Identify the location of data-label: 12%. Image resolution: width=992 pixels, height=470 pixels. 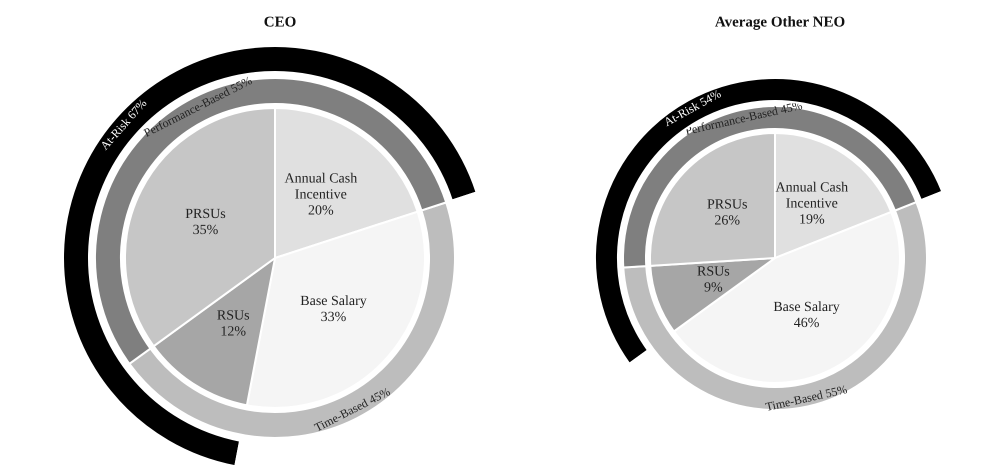
(233, 332).